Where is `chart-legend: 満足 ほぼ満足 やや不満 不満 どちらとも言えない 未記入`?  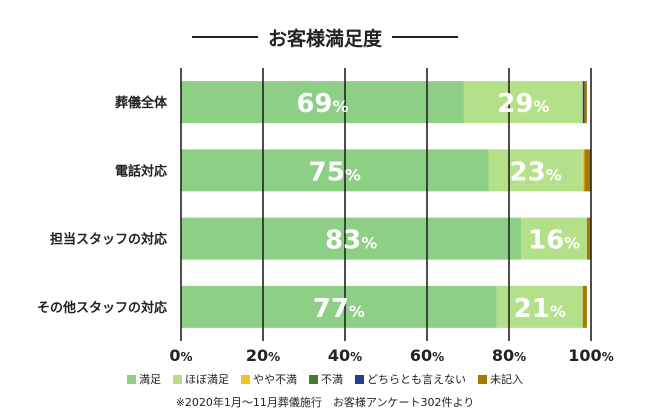 chart-legend: 満足 ほぼ満足 やや不満 不満 どちらとも言えない 未記入 is located at coordinates (325, 379).